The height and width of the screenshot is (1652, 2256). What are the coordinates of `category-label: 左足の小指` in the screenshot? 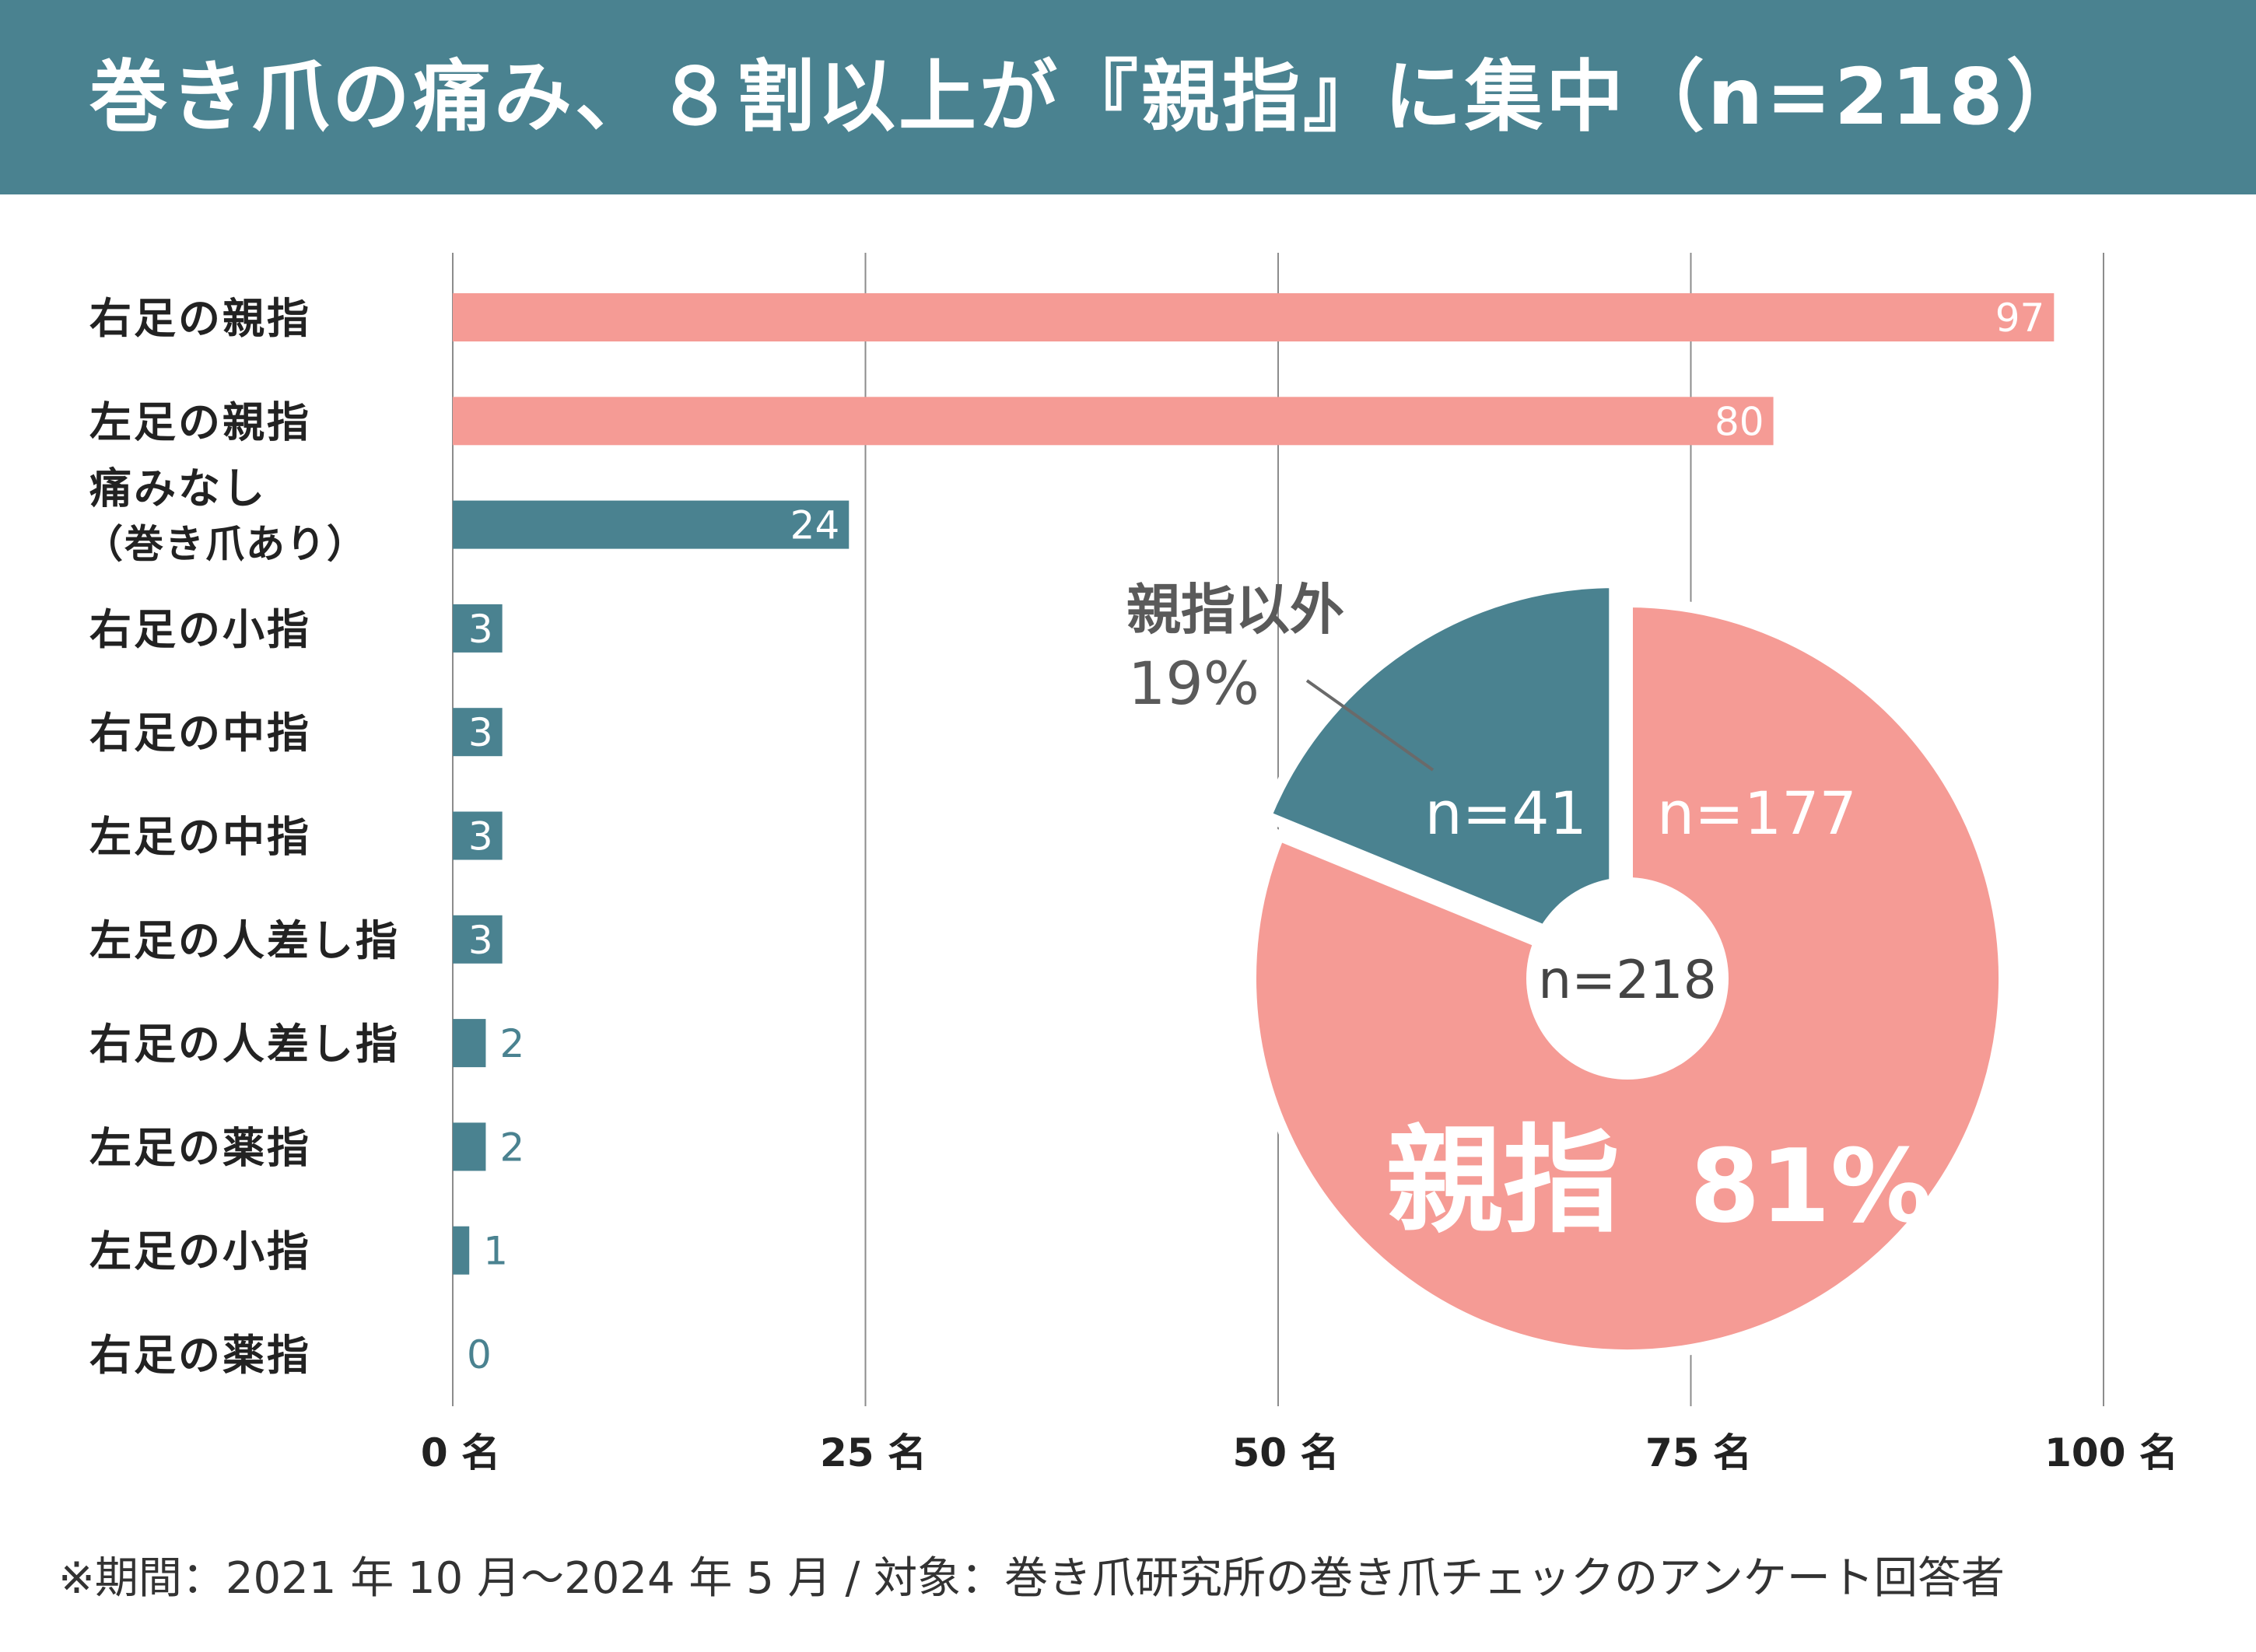 It's located at (200, 1251).